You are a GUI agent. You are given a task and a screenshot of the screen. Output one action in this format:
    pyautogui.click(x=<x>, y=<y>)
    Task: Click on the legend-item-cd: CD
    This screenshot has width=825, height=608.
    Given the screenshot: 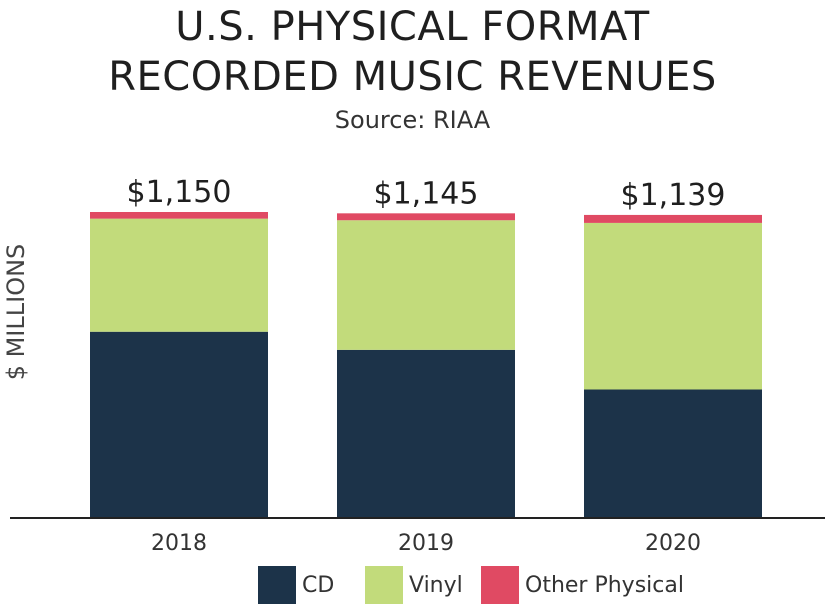 What is the action you would take?
    pyautogui.click(x=296, y=585)
    